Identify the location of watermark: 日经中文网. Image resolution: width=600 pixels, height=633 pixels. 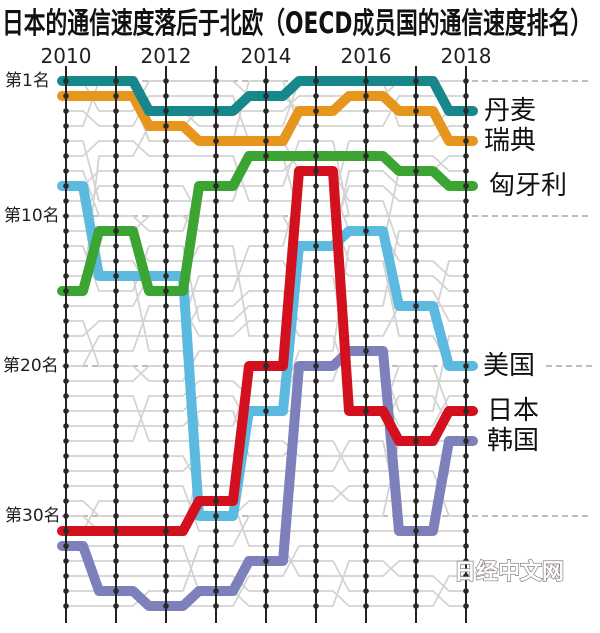
(509, 572).